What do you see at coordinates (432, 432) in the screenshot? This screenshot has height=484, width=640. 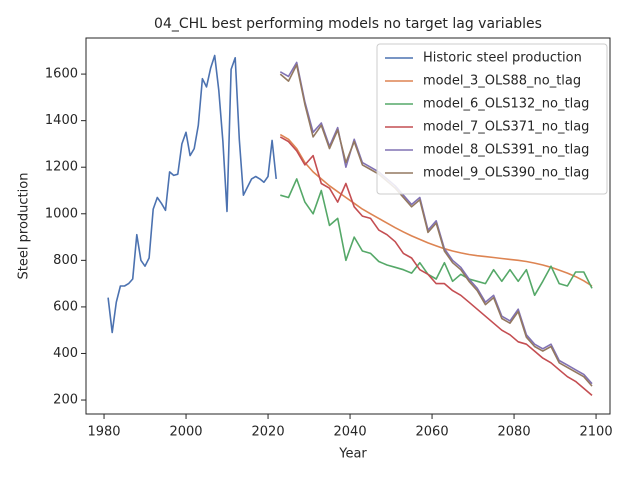 I see `x-tick-label: 2060` at bounding box center [432, 432].